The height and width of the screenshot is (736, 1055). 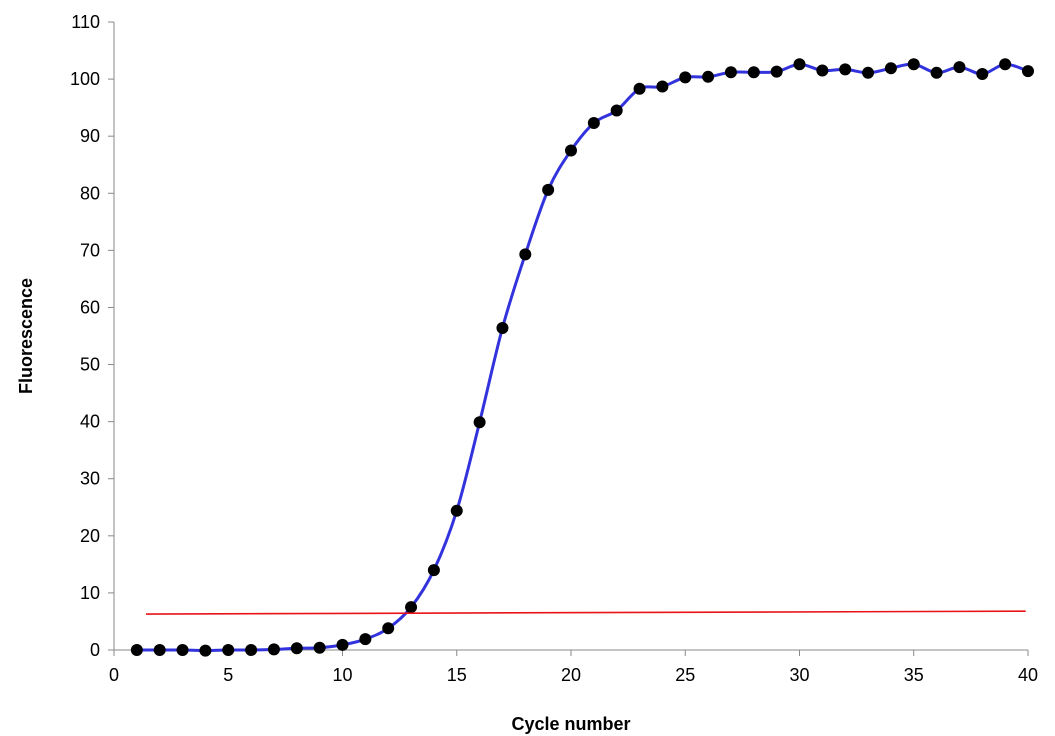 What do you see at coordinates (90, 193) in the screenshot?
I see `y-tick-label: 80` at bounding box center [90, 193].